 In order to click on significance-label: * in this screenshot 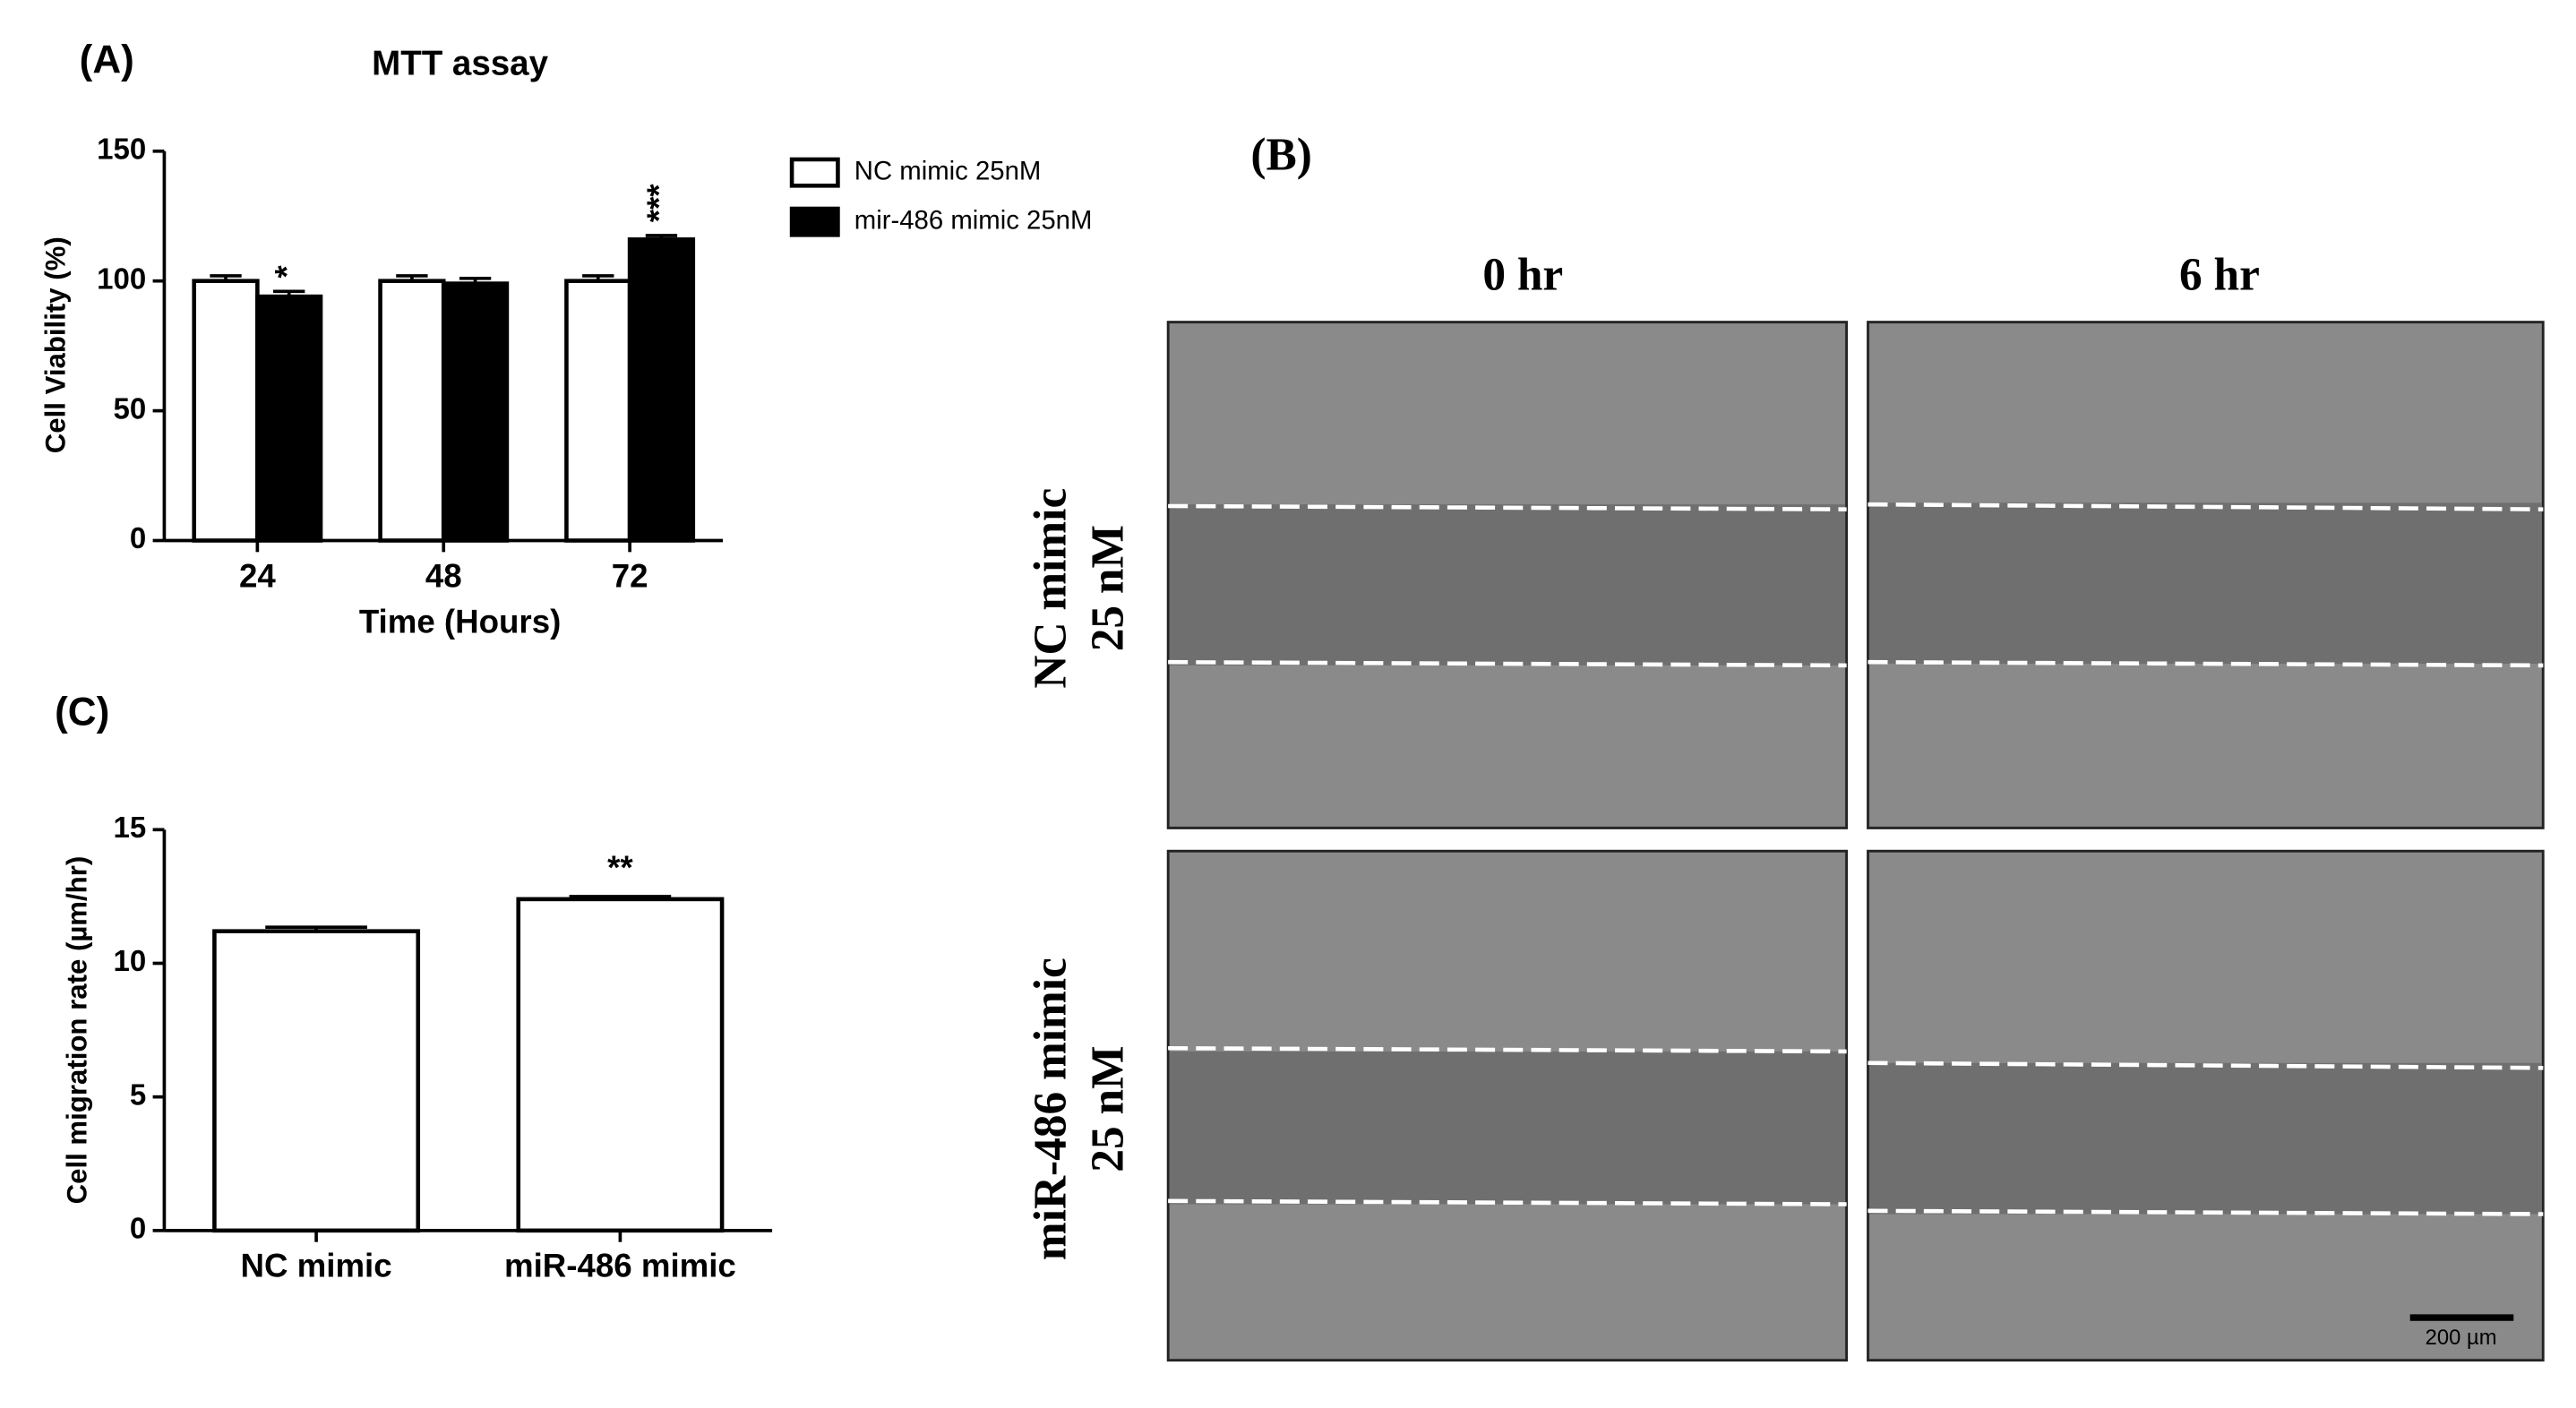, I will do `click(286, 272)`.